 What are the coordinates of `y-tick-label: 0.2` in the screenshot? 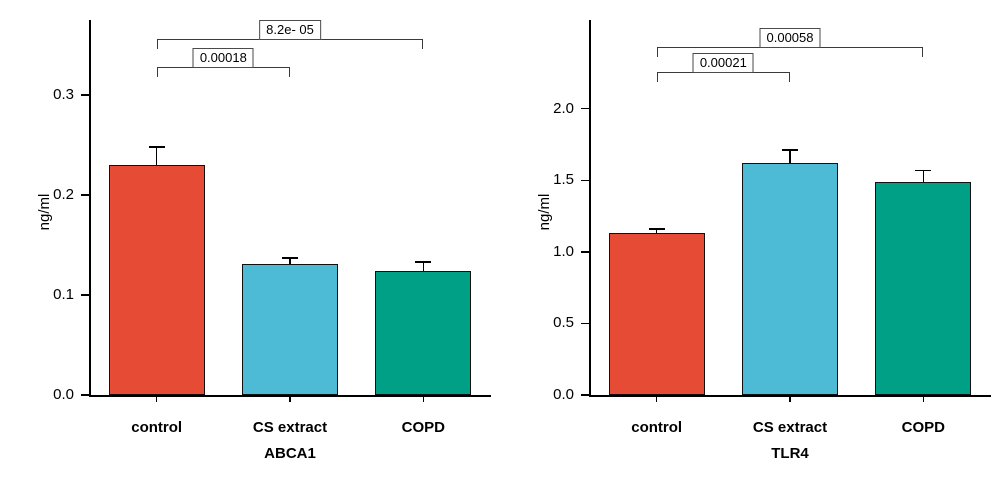 It's located at (63, 194).